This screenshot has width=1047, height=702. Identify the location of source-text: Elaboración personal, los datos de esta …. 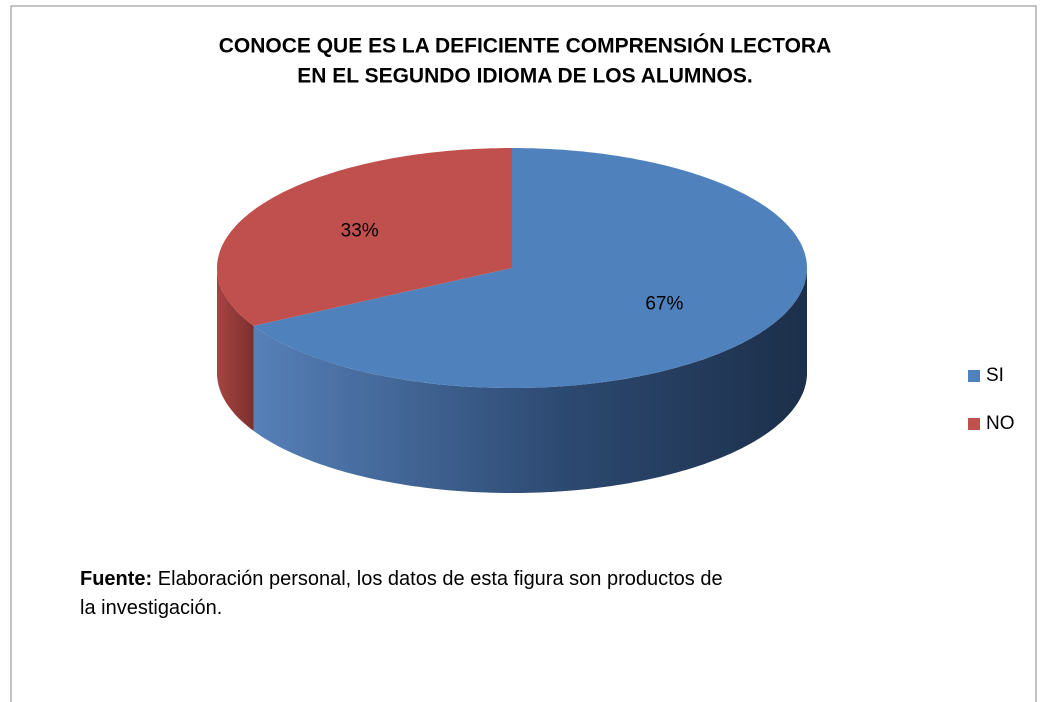
(401, 593).